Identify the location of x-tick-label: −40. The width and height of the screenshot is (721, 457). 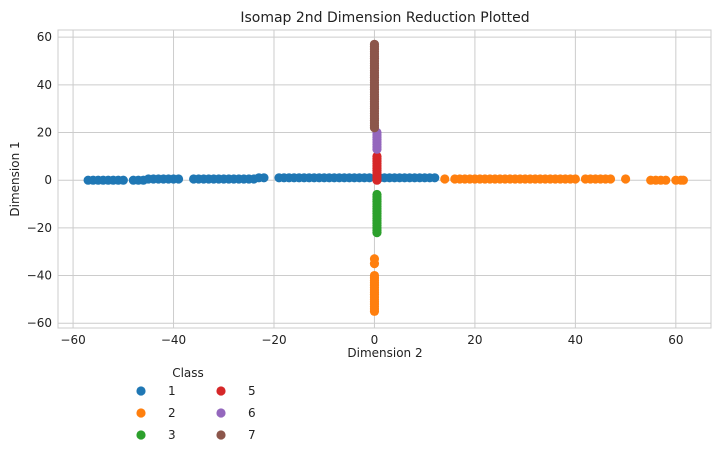
(173, 340).